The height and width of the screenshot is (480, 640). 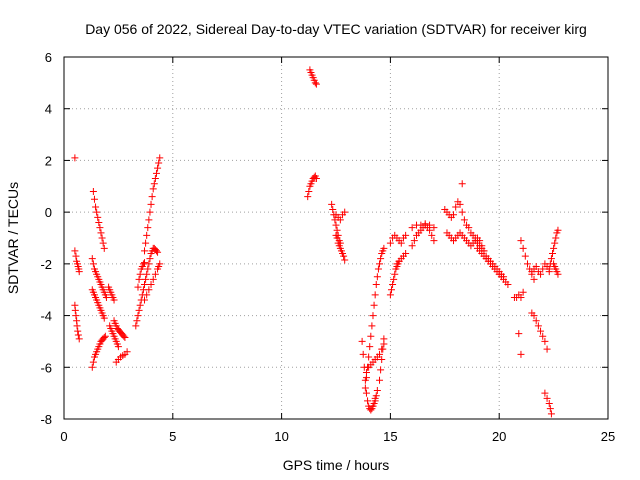 I want to click on series-ab, so click(x=423, y=226).